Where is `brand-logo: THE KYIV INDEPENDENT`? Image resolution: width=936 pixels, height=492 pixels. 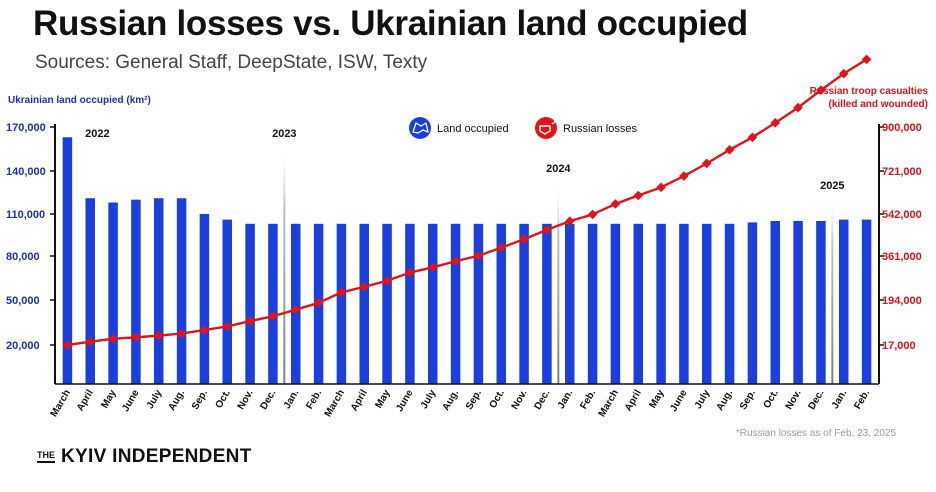
brand-logo: THE KYIV INDEPENDENT is located at coordinates (144, 457).